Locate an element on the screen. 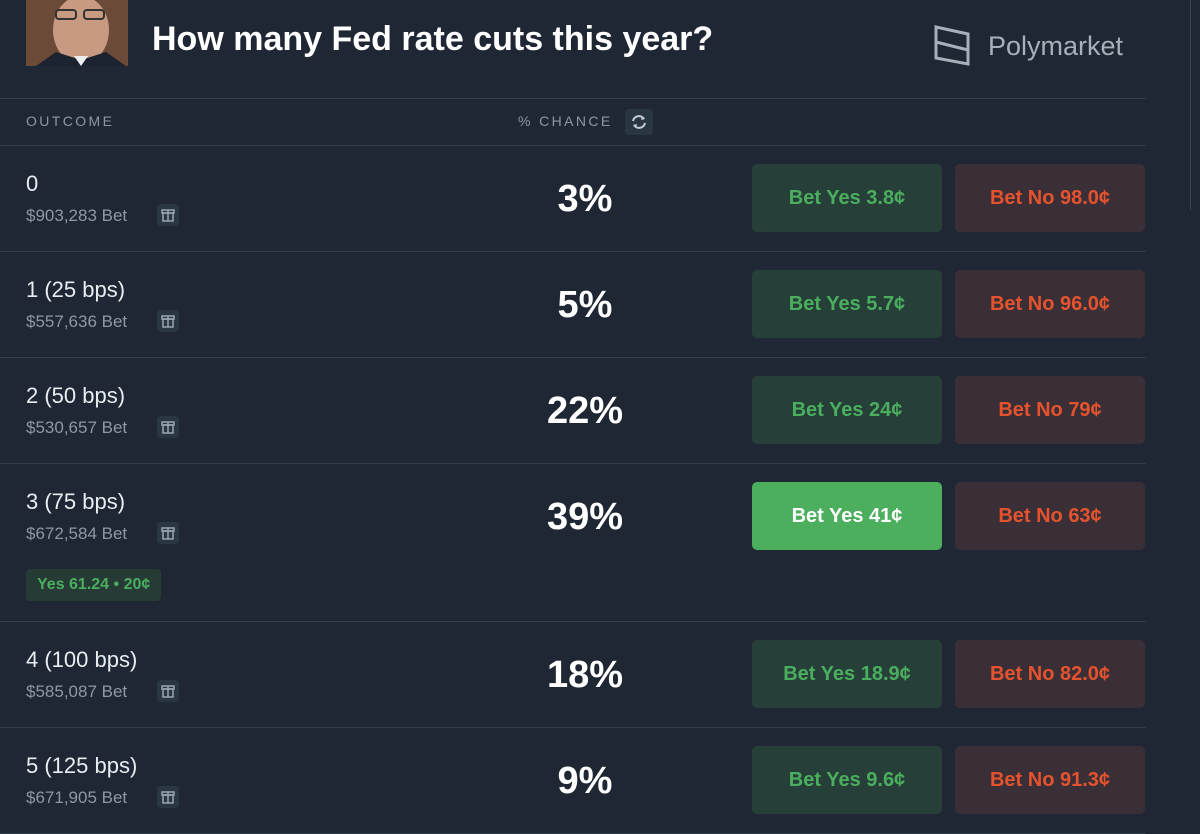 The width and height of the screenshot is (1200, 834). brand: Polymarket is located at coordinates (1056, 46).